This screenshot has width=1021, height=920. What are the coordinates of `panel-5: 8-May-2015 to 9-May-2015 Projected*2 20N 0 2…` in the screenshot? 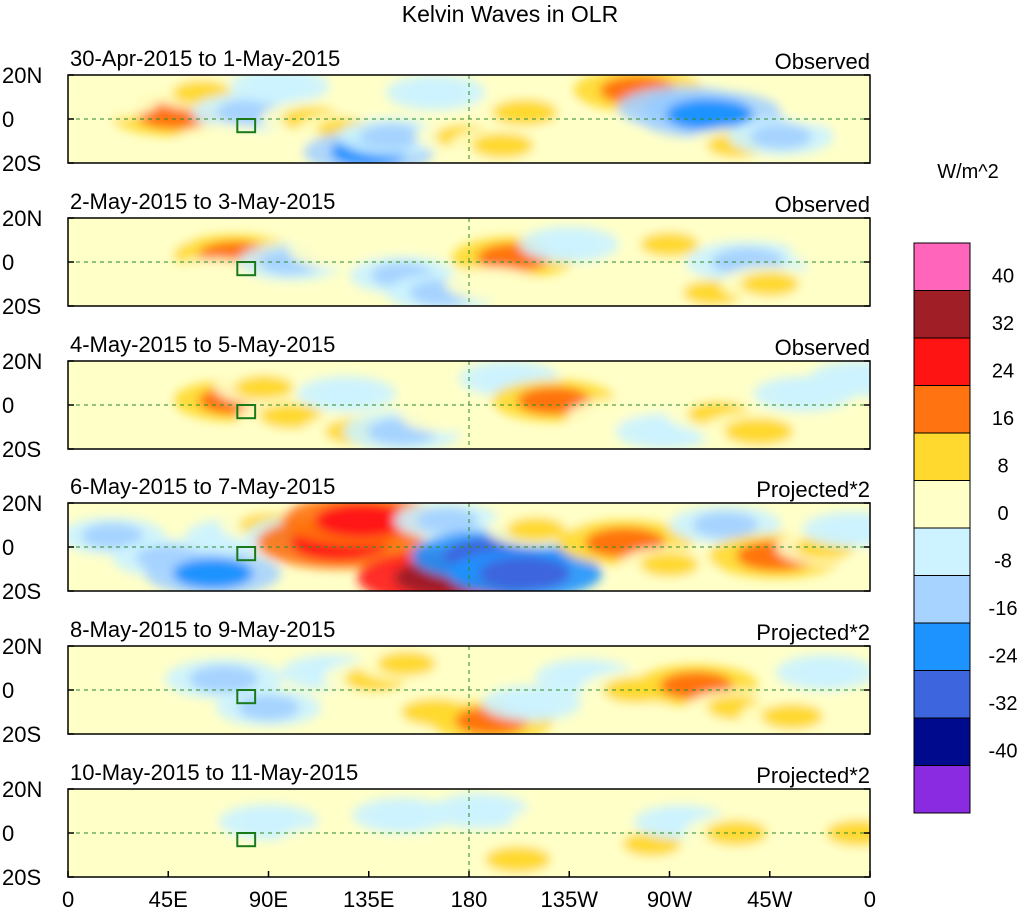 It's located at (436, 682).